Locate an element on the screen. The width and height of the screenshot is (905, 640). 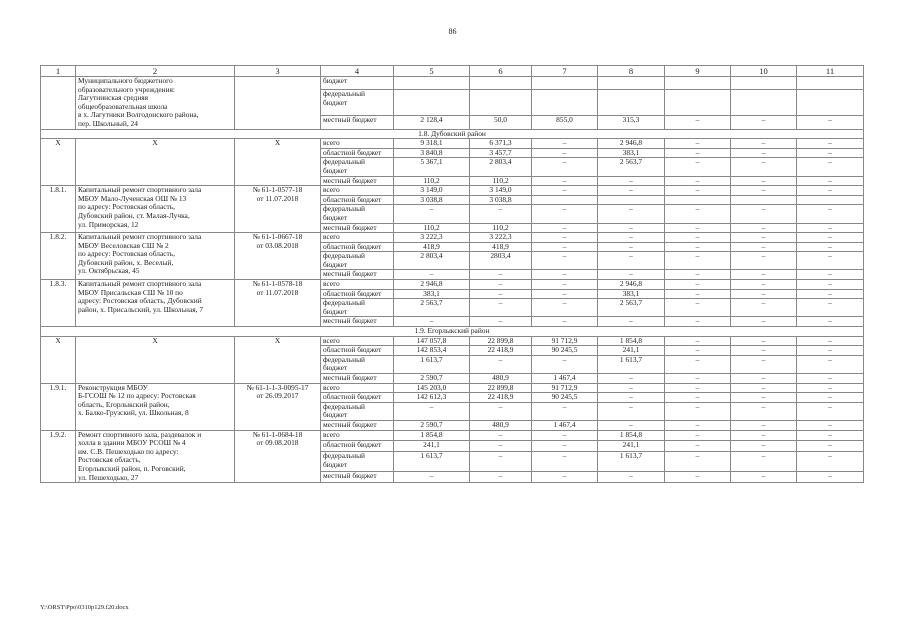
row-number: 1.8.3. is located at coordinates (58, 303).